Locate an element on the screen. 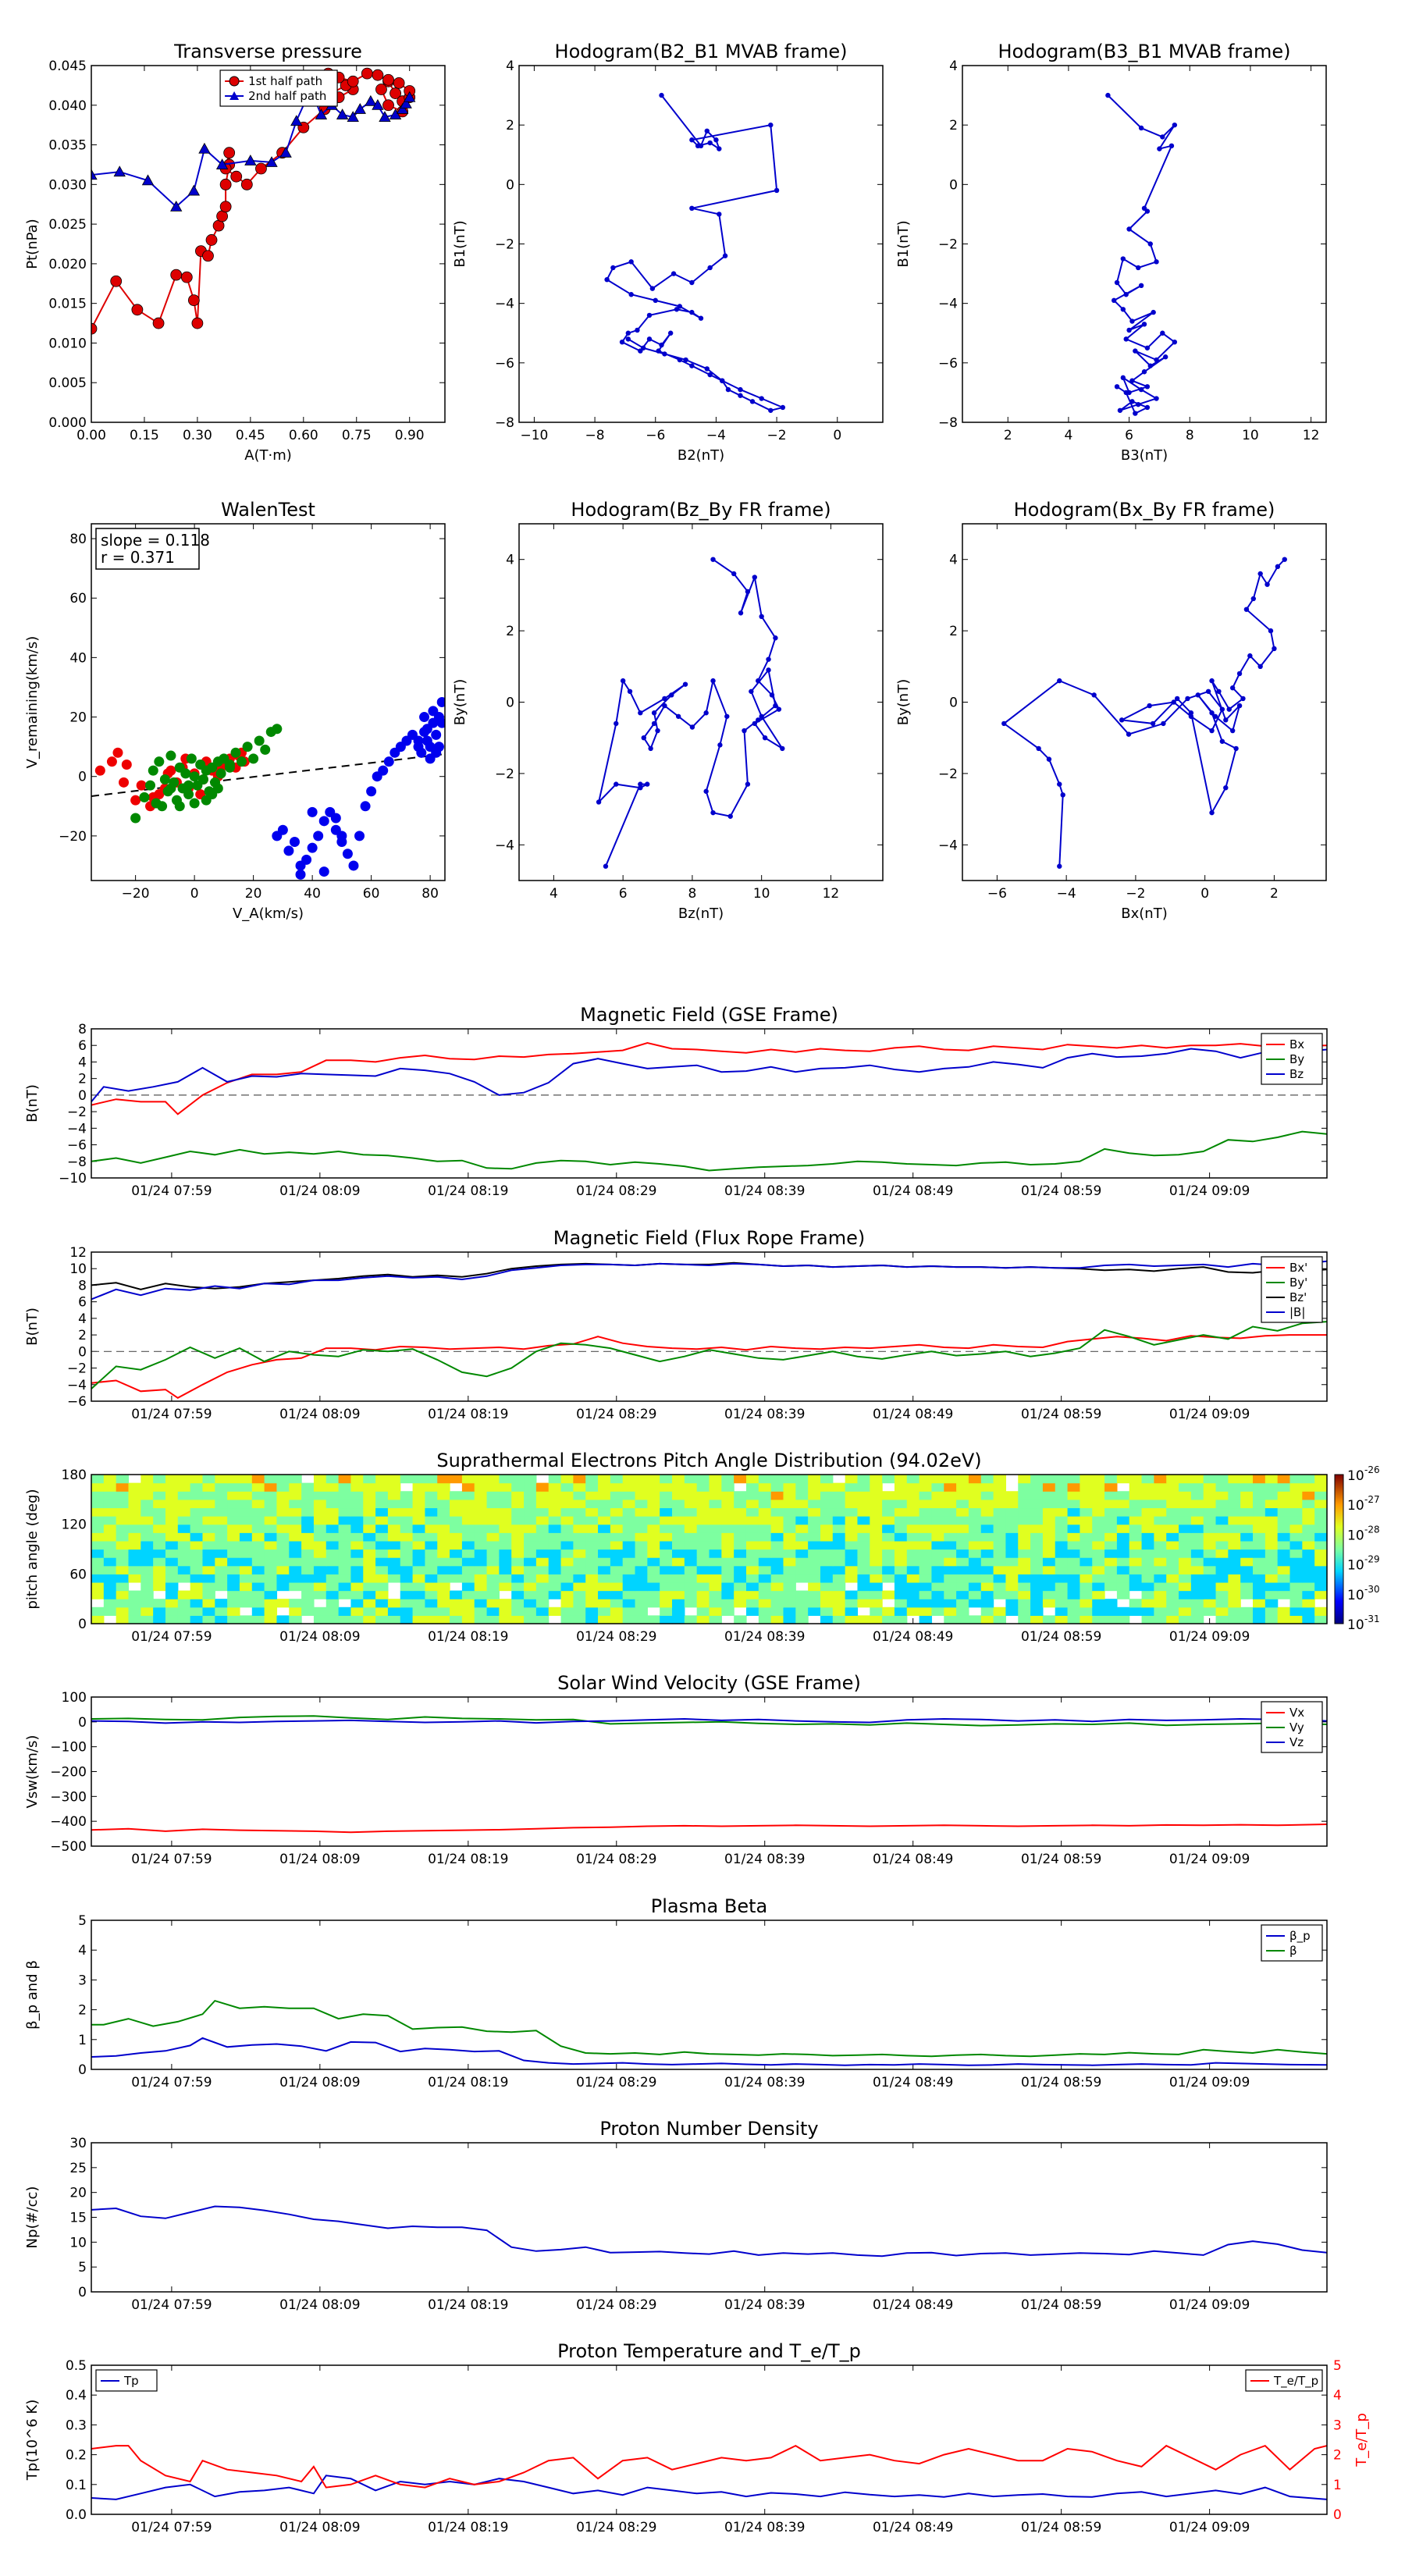 This screenshot has width=1405, height=2576. y-axis-label: By(nT) is located at coordinates (460, 702).